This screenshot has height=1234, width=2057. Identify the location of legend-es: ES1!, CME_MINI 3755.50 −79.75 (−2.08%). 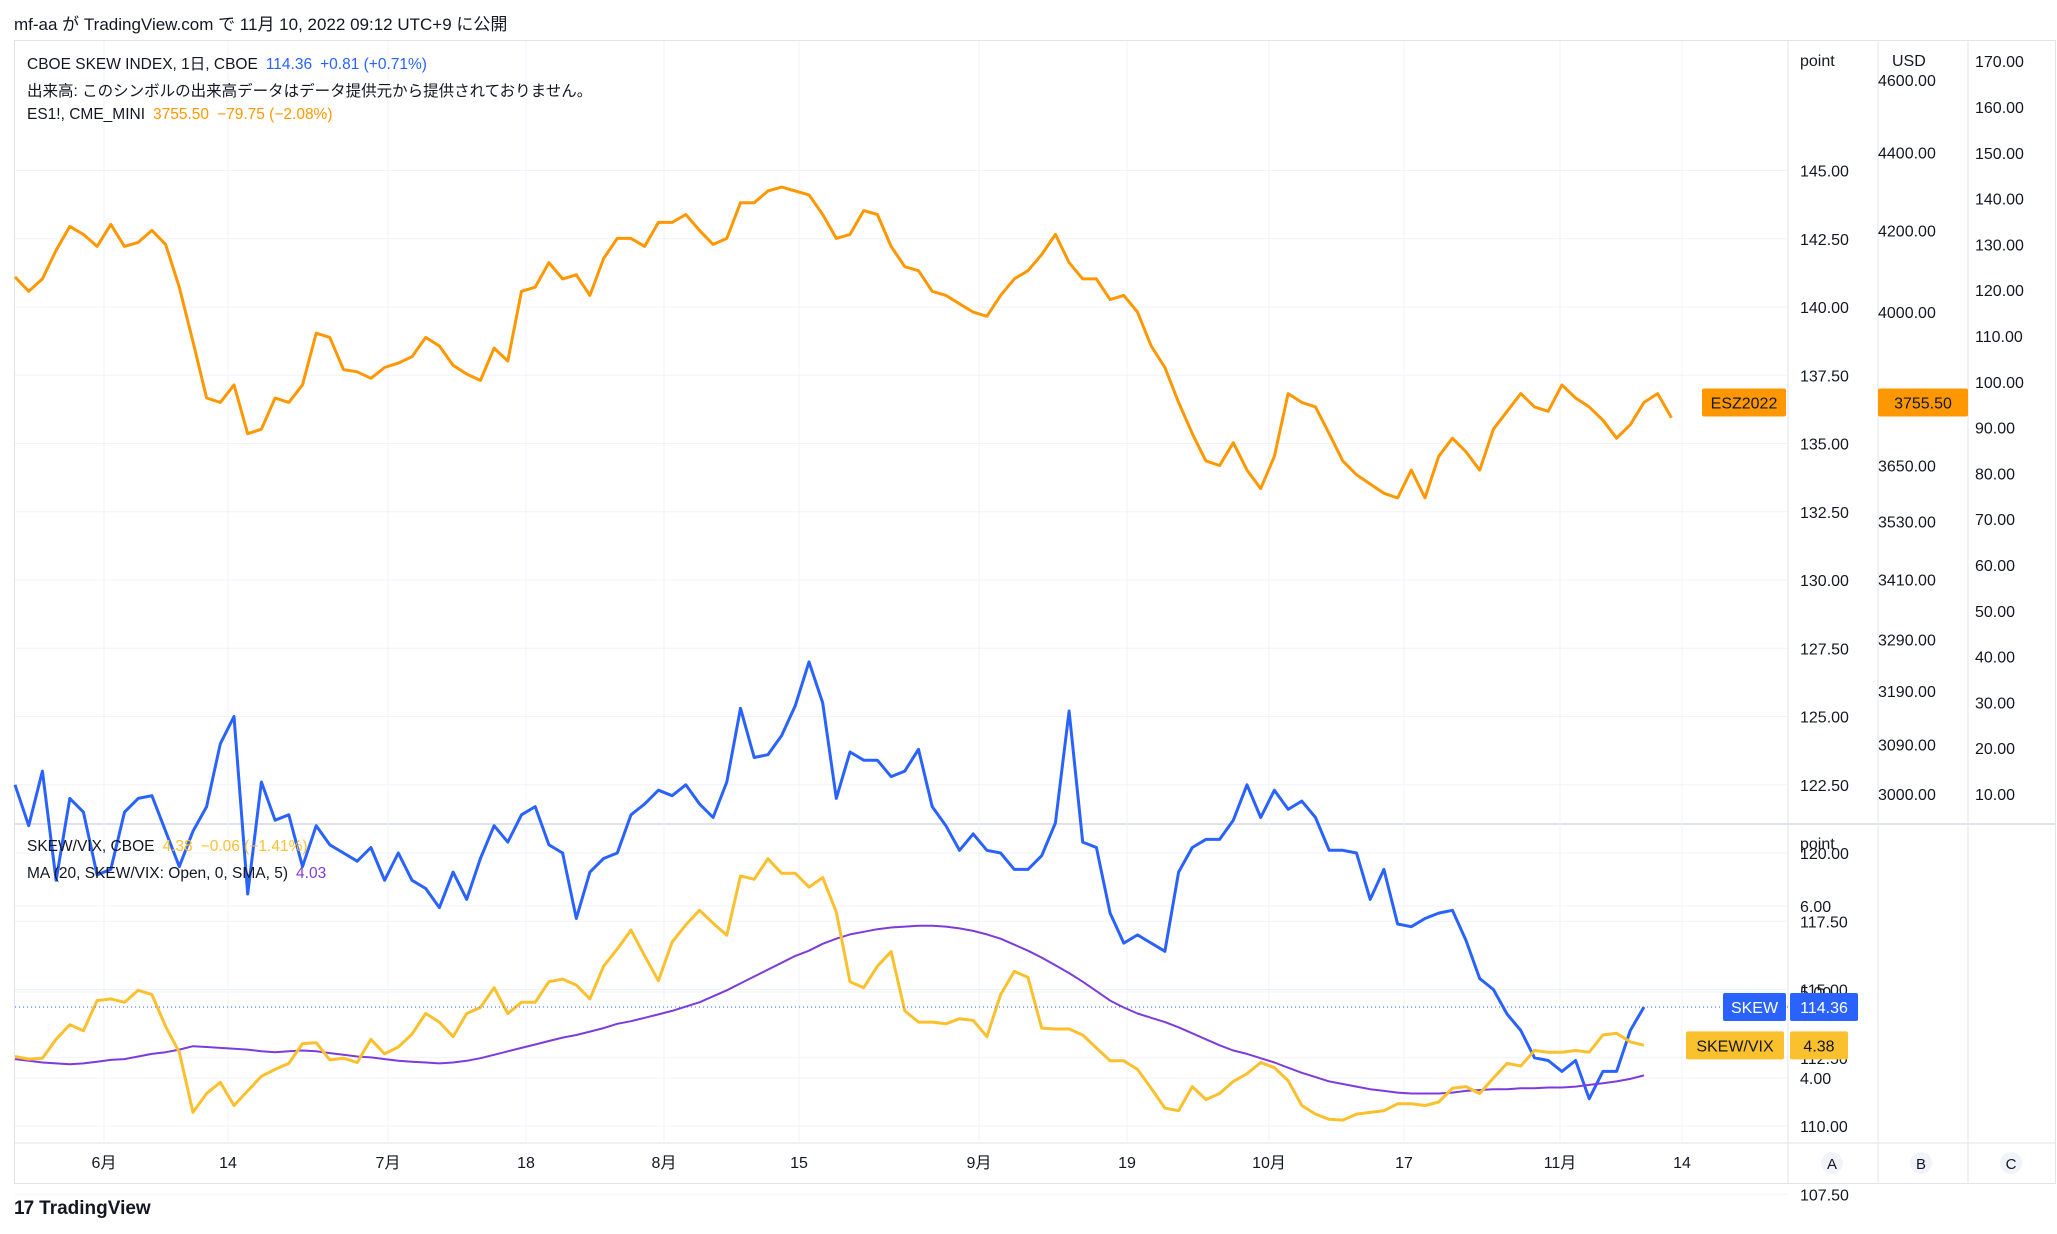
(184, 115).